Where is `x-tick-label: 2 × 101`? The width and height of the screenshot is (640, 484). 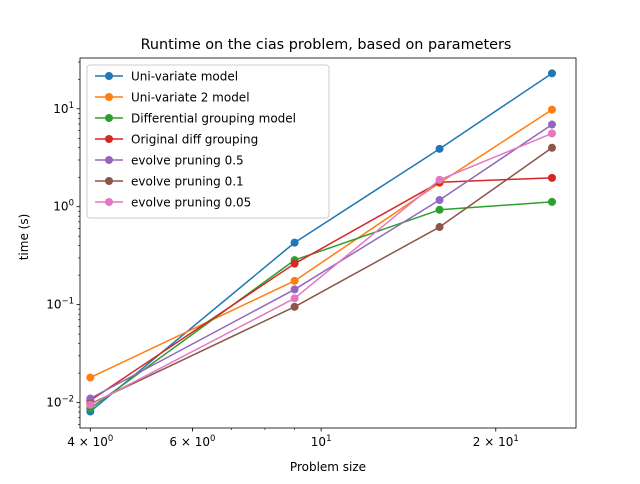 x-tick-label: 2 × 101 is located at coordinates (496, 441).